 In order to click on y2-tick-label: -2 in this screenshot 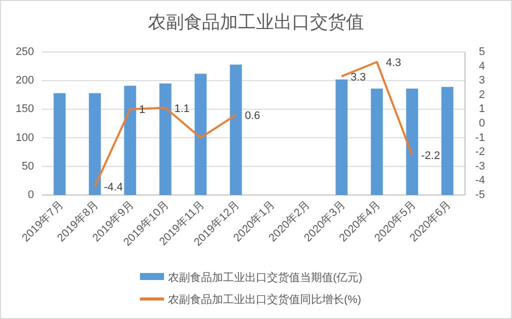, I will do `click(480, 152)`.